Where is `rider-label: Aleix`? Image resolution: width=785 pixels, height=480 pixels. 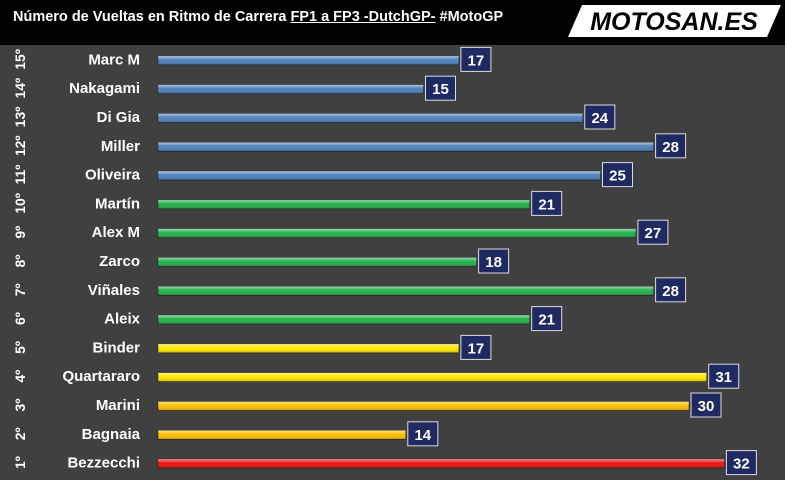 rider-label: Aleix is located at coordinates (122, 319).